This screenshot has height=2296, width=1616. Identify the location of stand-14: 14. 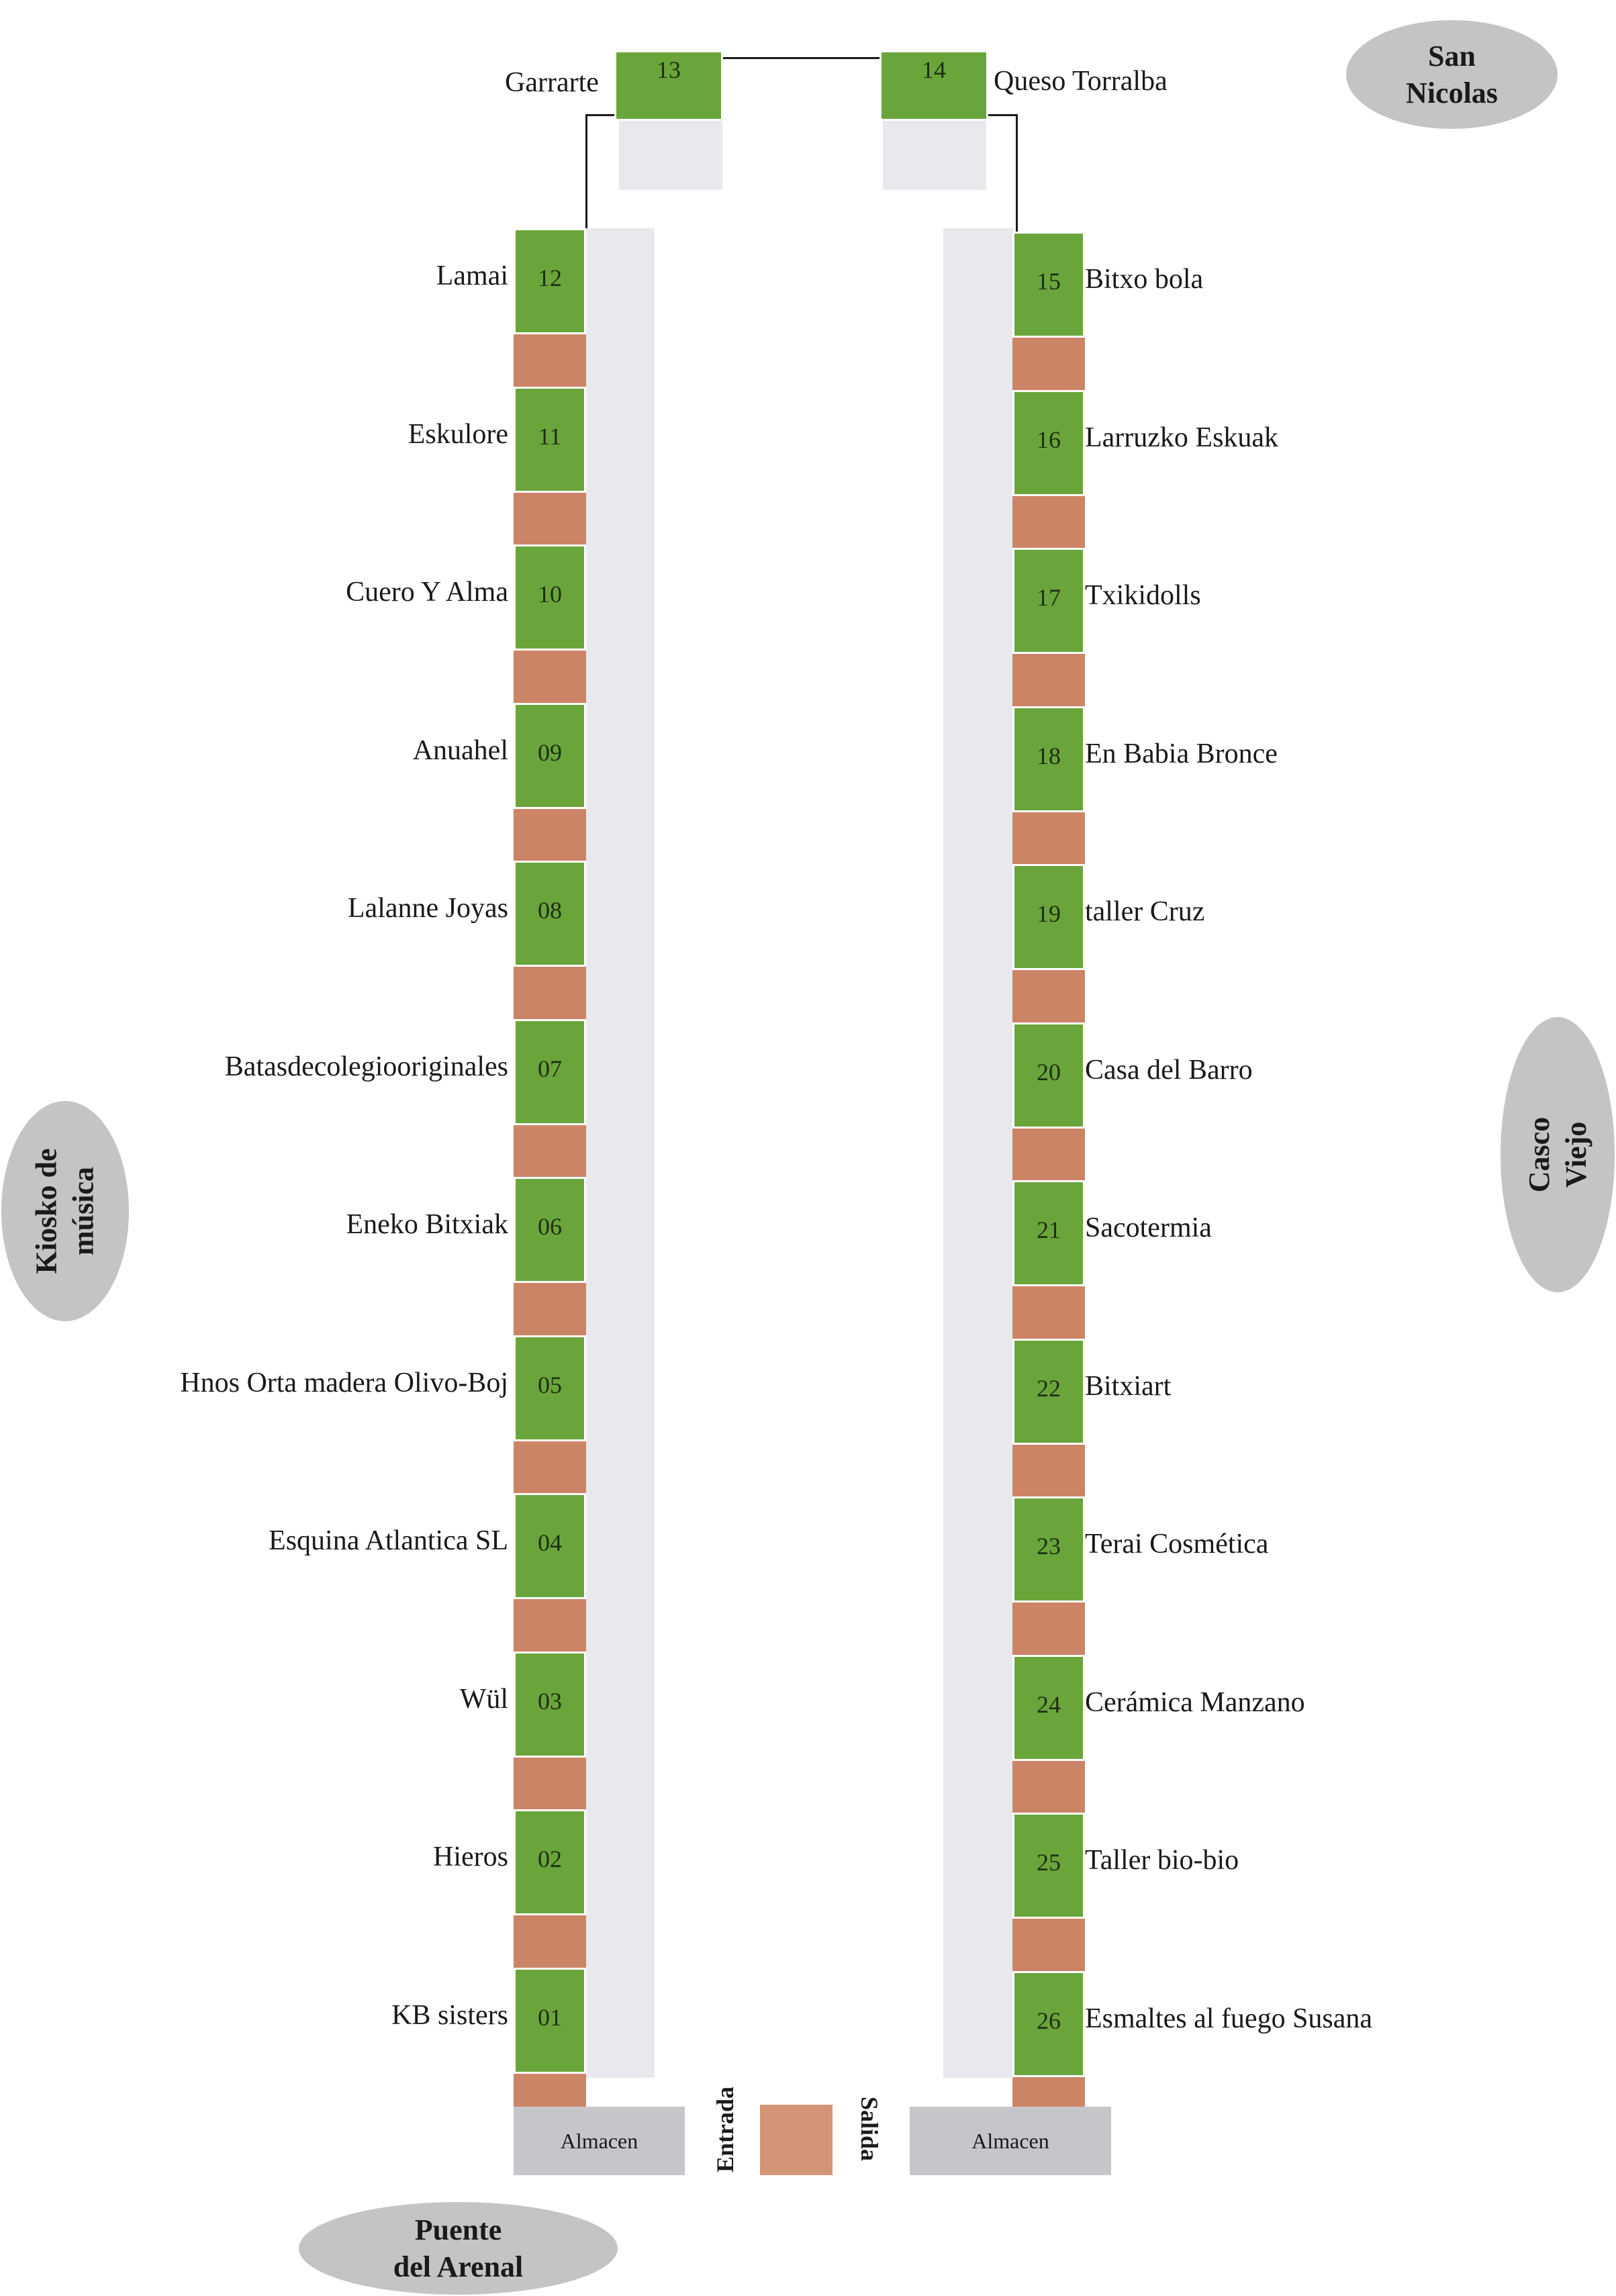
(934, 85).